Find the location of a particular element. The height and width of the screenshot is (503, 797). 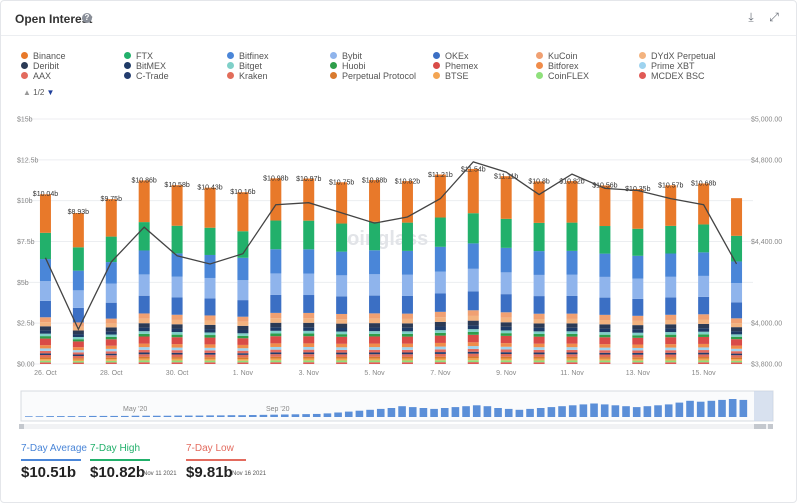

navigator-right-arrow-icon is located at coordinates (770, 426).